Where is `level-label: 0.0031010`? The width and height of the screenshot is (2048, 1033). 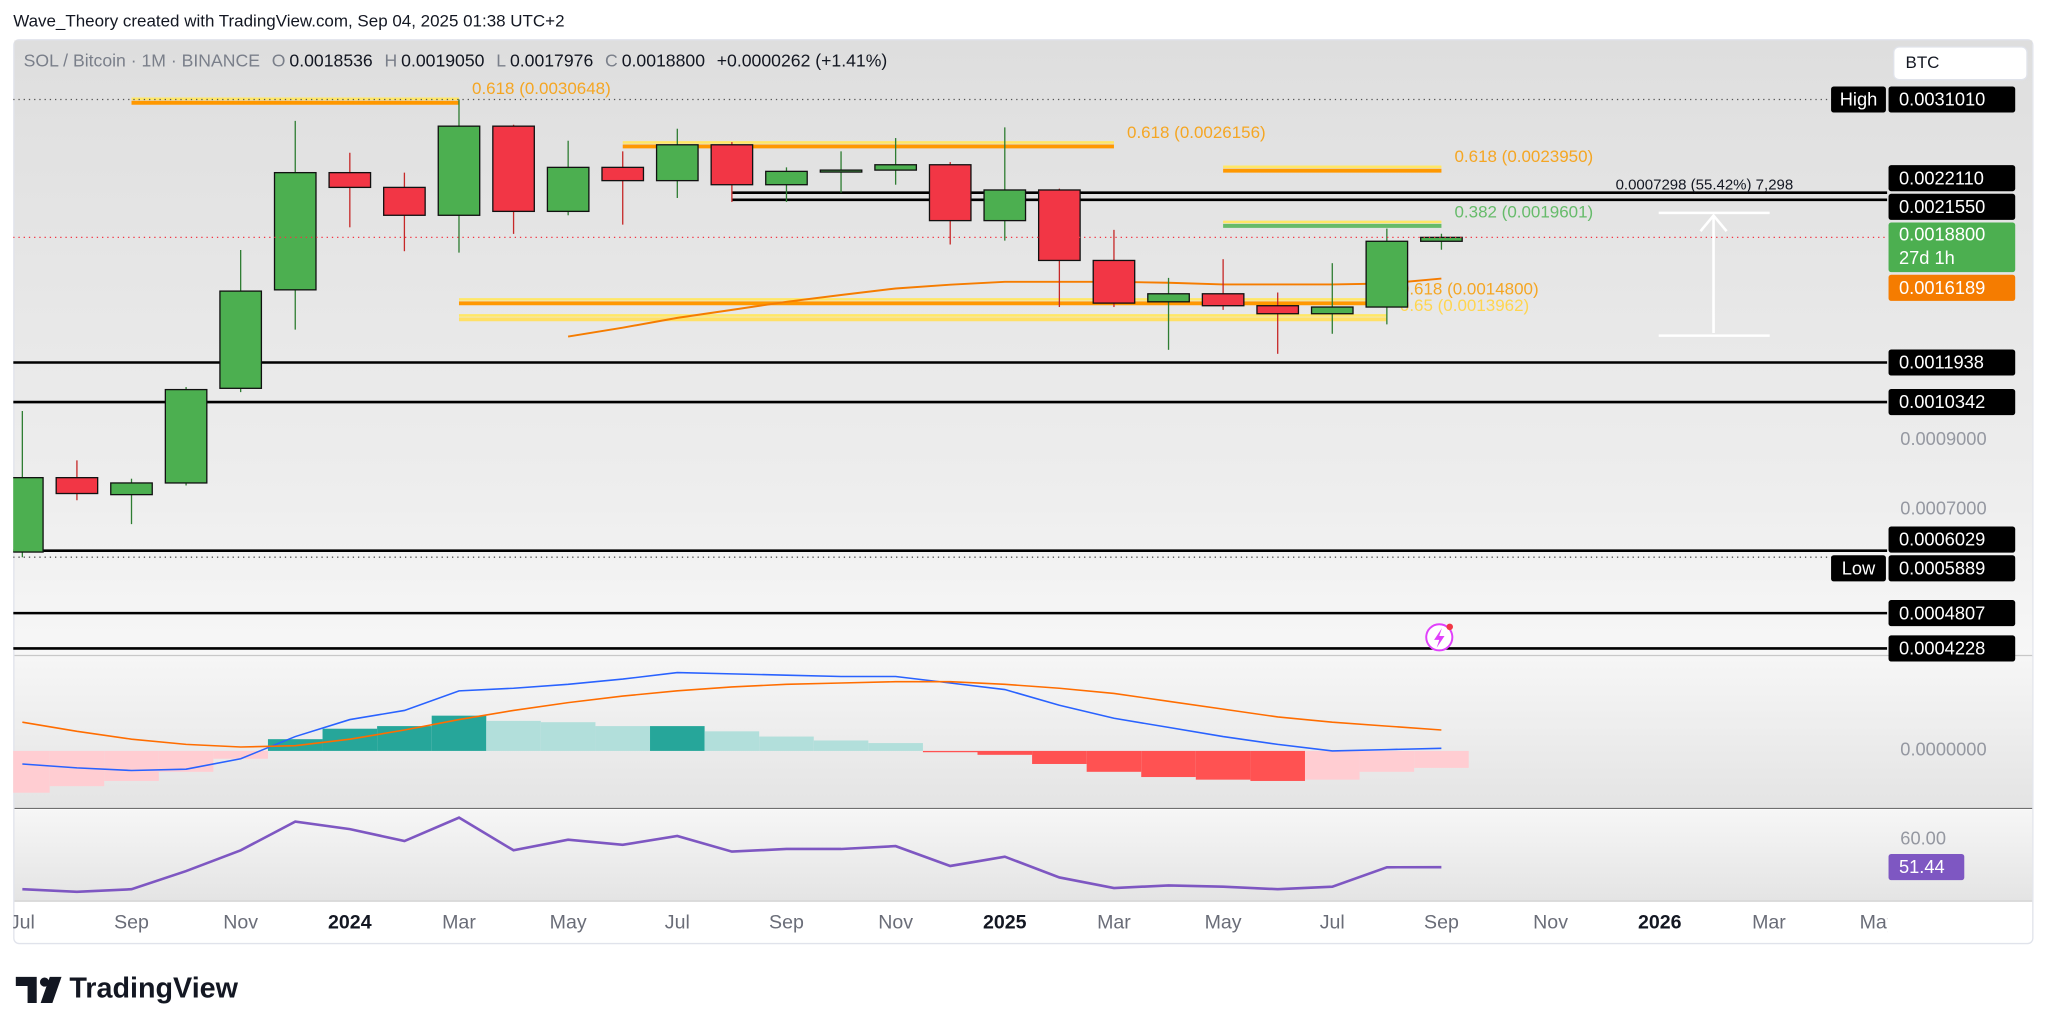
level-label: 0.0031010 is located at coordinates (1942, 99).